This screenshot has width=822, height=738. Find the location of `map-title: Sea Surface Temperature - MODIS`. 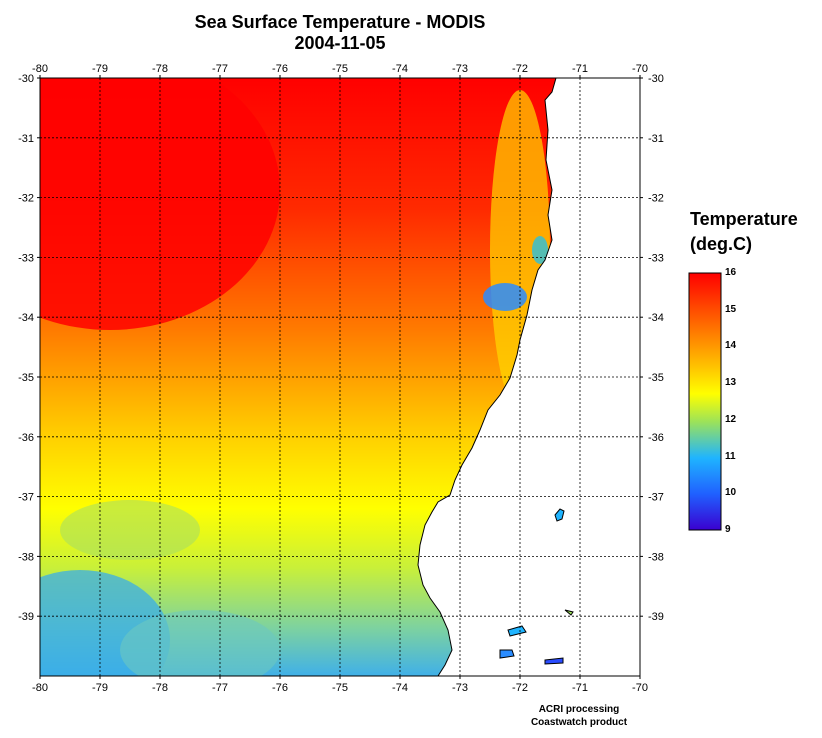

map-title: Sea Surface Temperature - MODIS is located at coordinates (340, 22).